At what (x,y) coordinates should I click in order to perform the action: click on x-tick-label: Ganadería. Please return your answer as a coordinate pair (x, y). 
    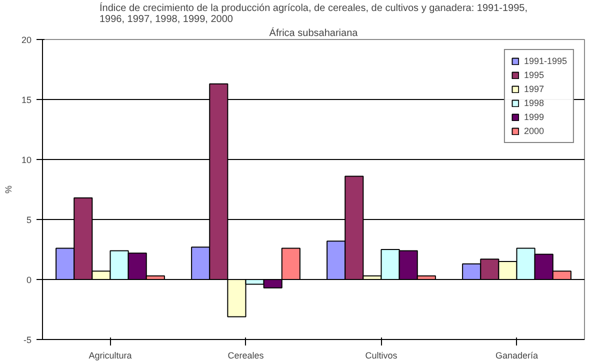
    Looking at the image, I should click on (516, 355).